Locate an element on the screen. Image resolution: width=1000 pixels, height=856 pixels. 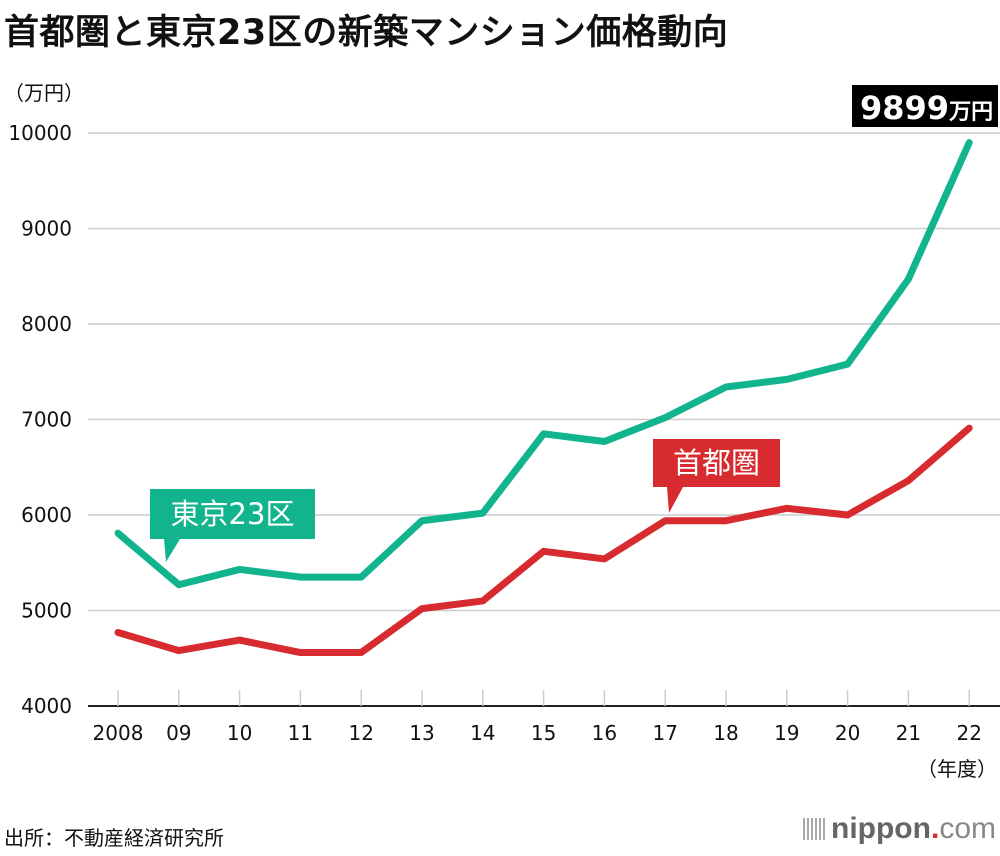
shutoken-label-pointer is located at coordinates (675, 500).